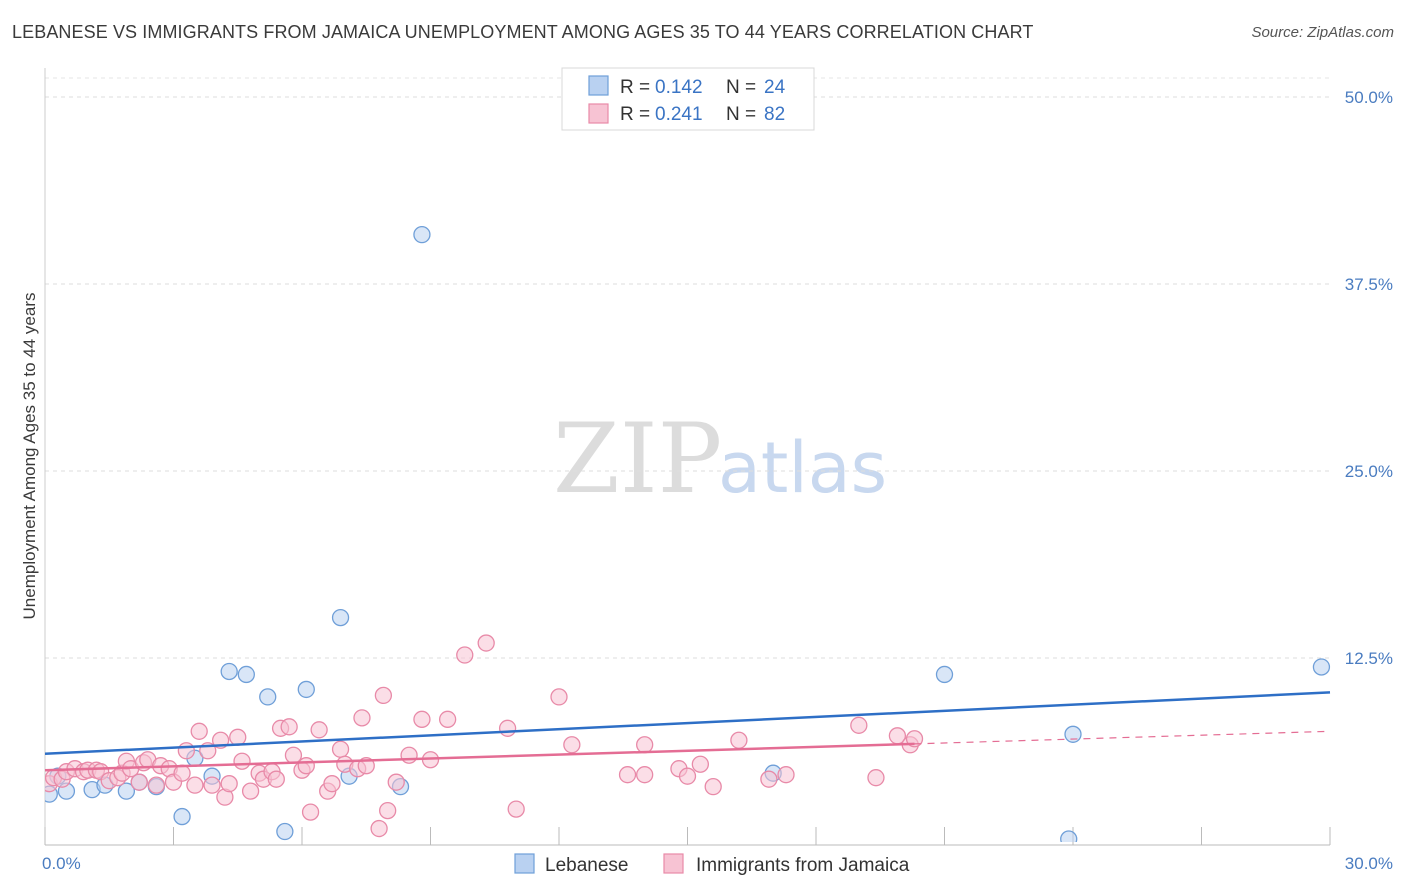 Image resolution: width=1406 pixels, height=892 pixels. I want to click on bottom-legend-label-jamaica: Immigrants from Jamaica, so click(803, 865).